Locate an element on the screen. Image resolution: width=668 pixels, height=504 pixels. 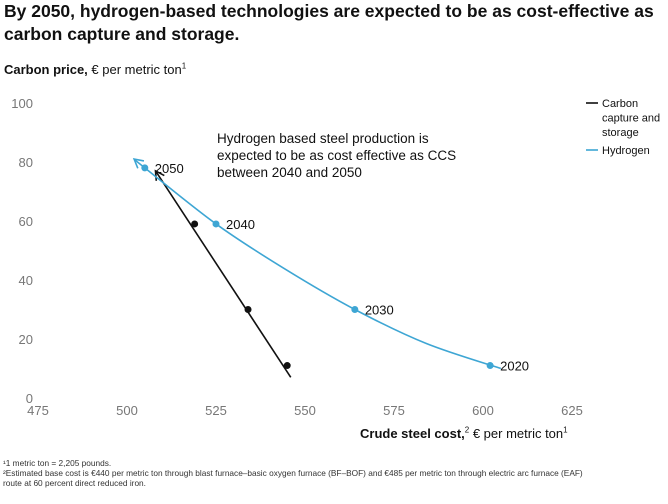
legend-ccs-label: capture and is located at coordinates (631, 119).